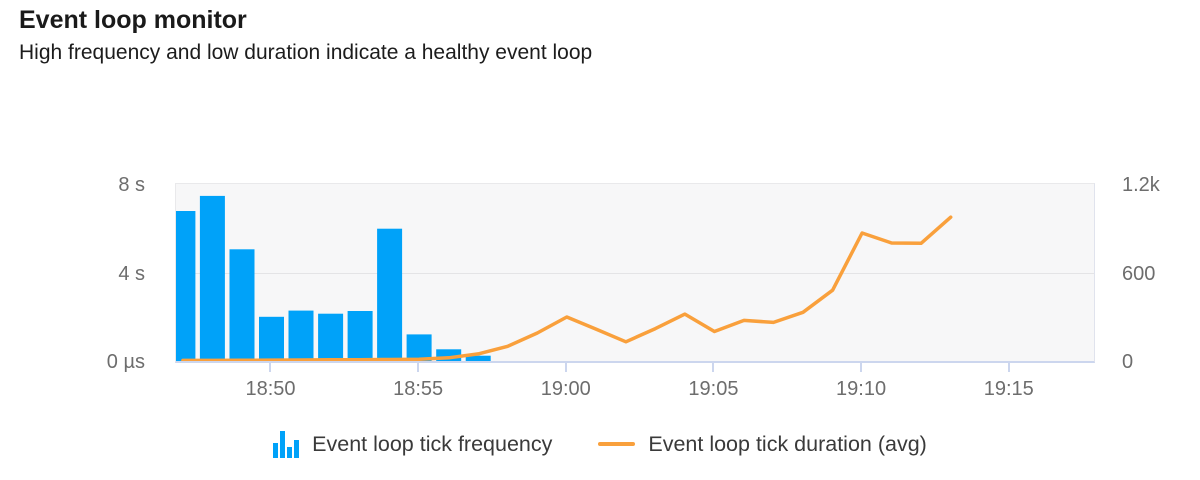  I want to click on x-axis-label: 18:55, so click(418, 389).